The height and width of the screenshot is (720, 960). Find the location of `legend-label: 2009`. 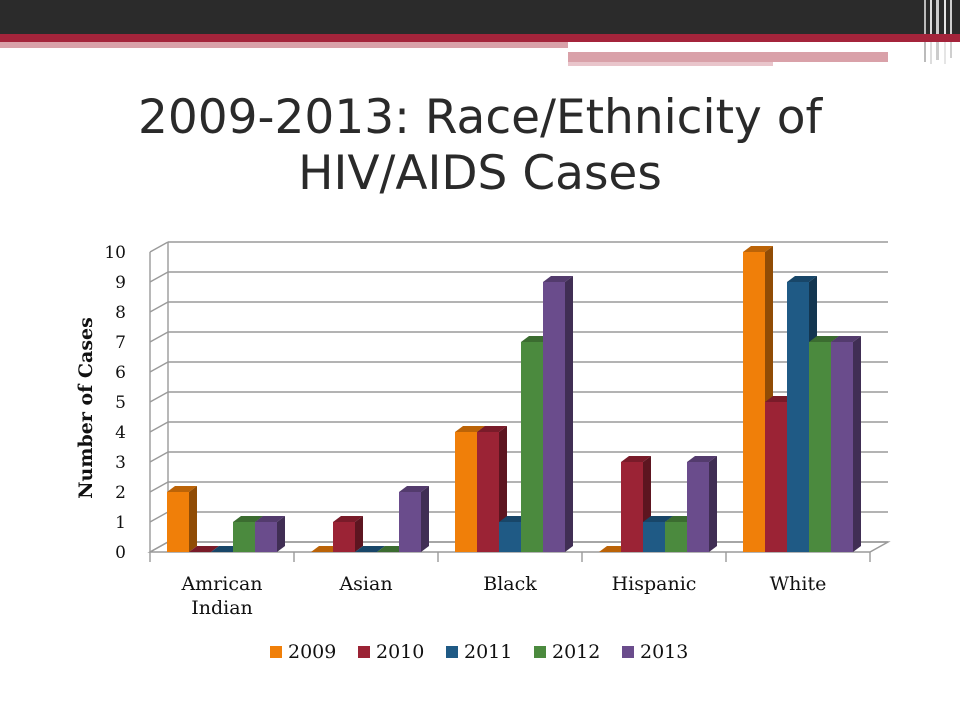

legend-label: 2009 is located at coordinates (312, 652).